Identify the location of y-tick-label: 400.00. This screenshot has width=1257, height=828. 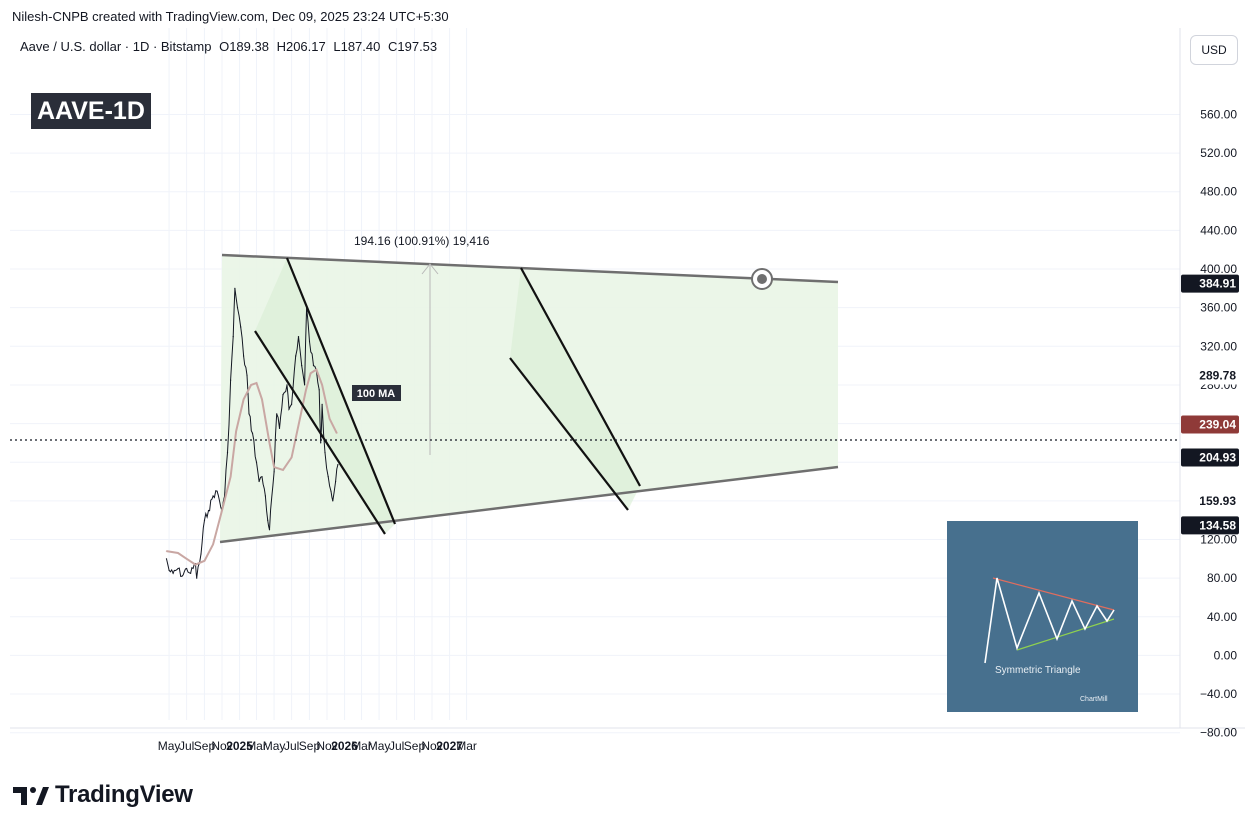
(1218, 269).